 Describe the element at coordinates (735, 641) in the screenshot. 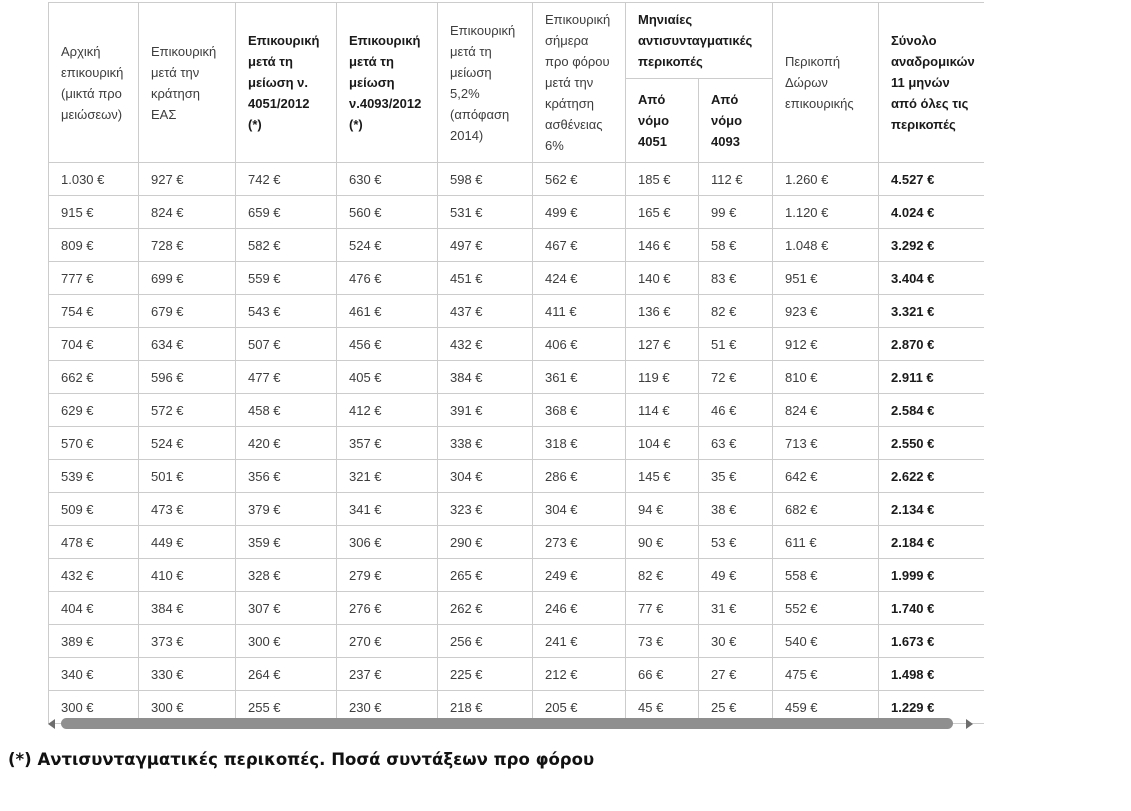

I see `cell: 30 €` at that location.